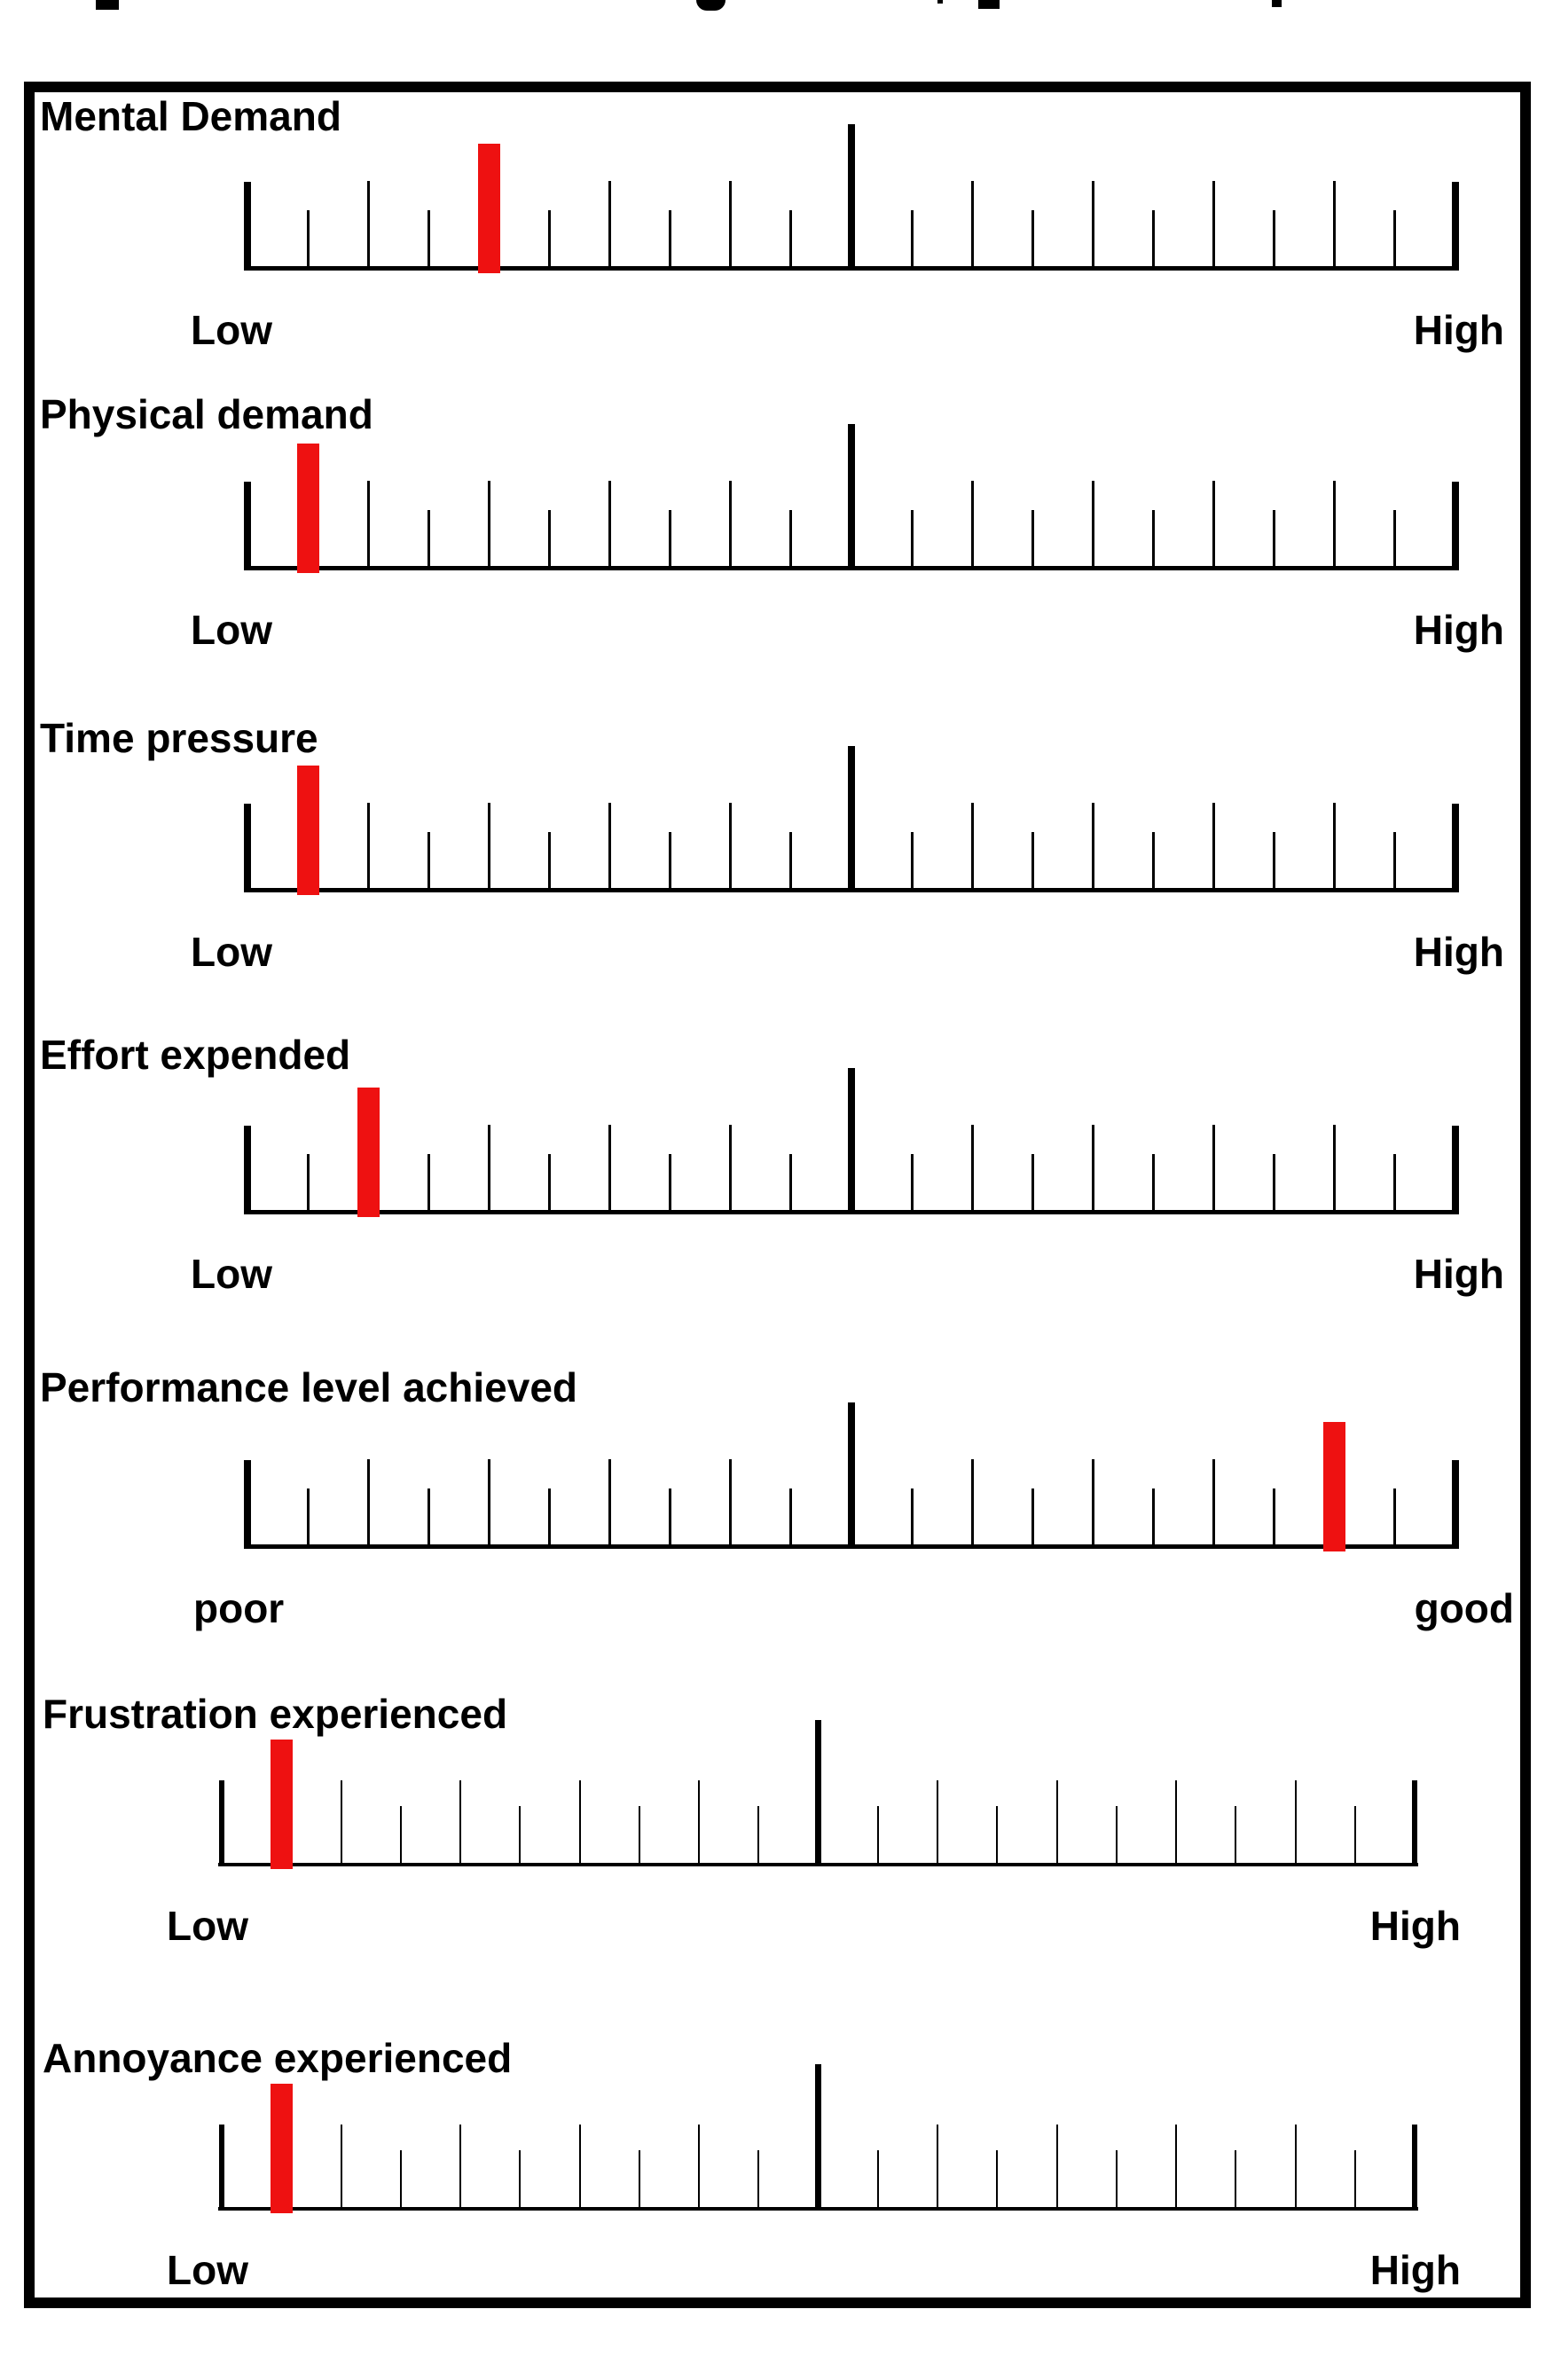  I want to click on scale-title: Effort expended, so click(195, 1055).